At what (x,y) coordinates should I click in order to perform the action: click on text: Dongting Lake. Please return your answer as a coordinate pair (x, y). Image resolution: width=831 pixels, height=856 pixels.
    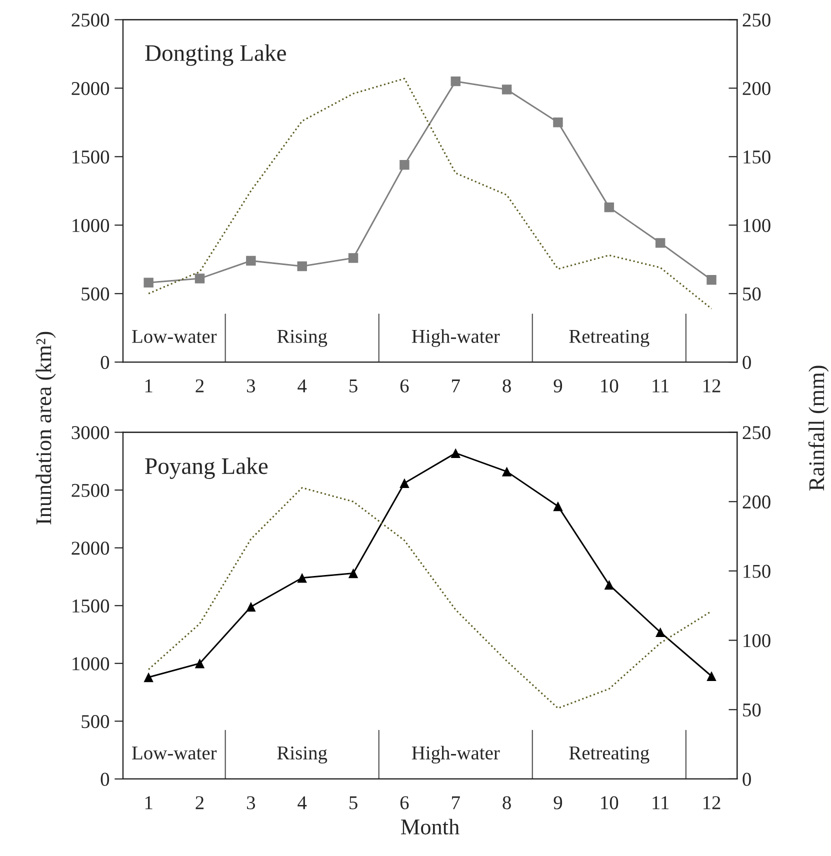
    Looking at the image, I should click on (215, 55).